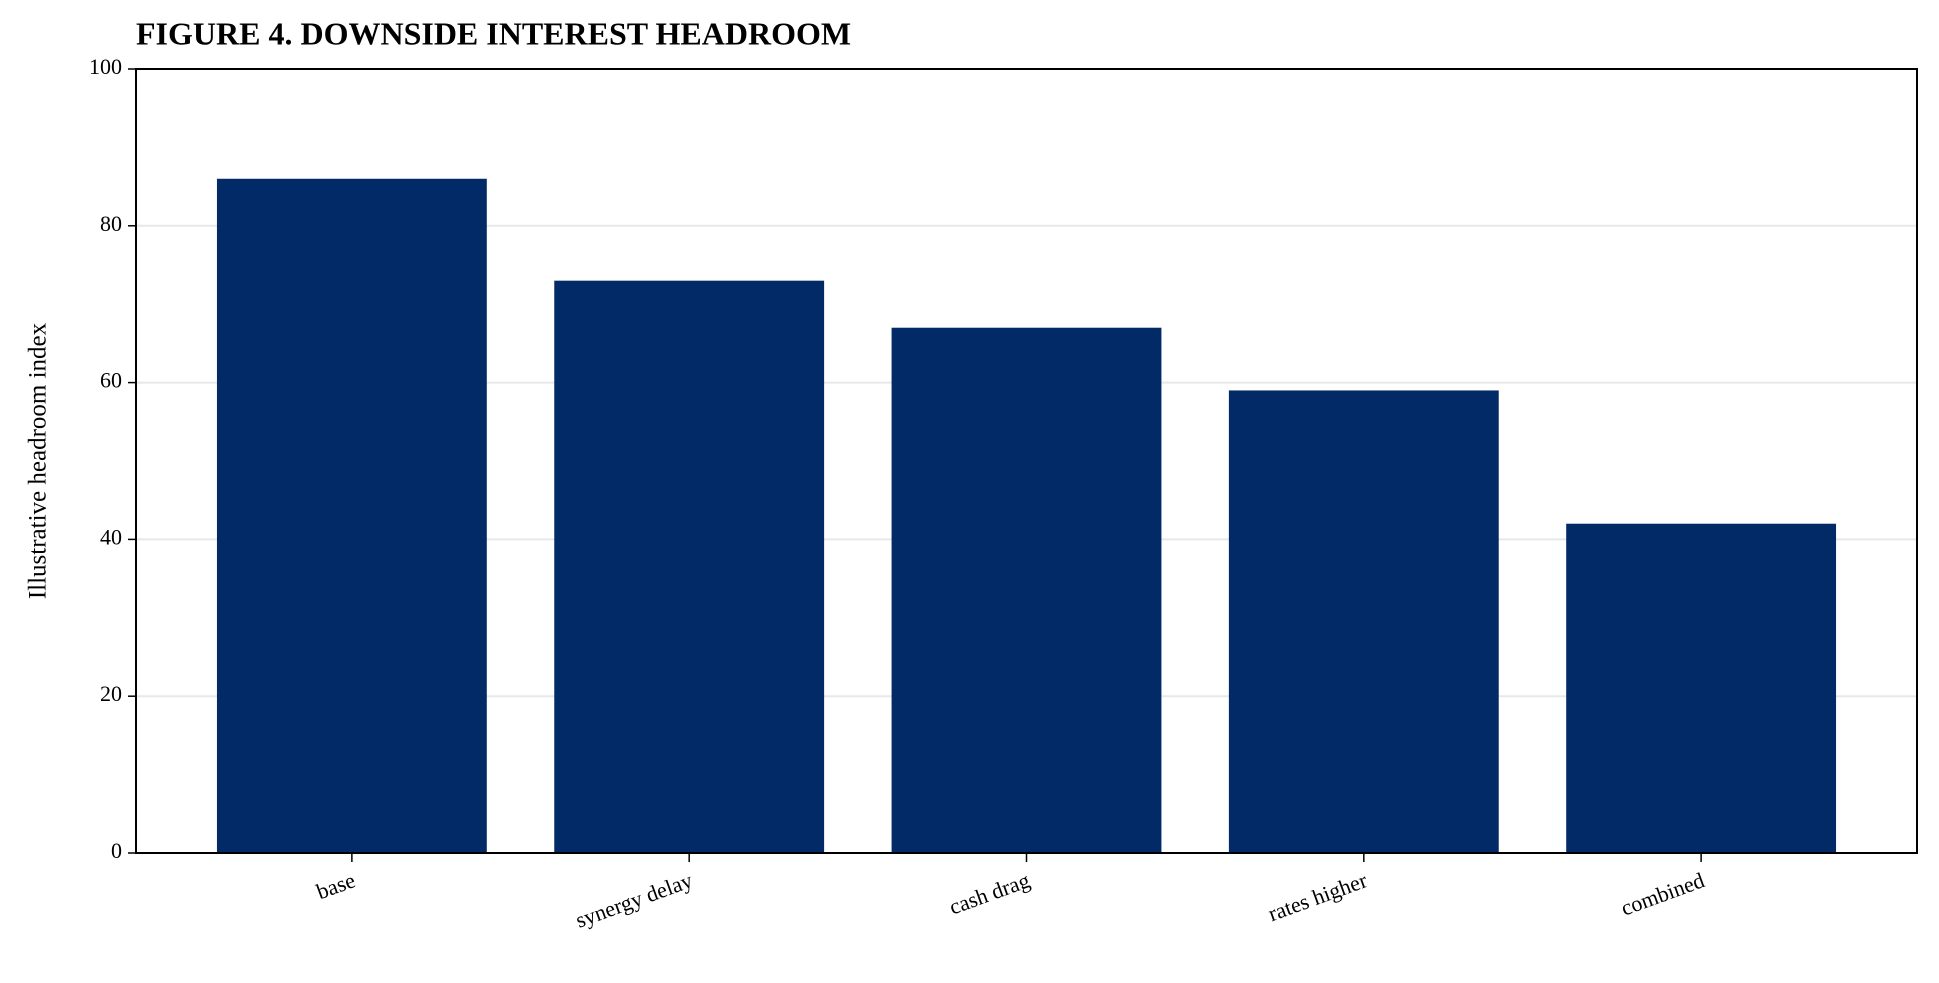 The width and height of the screenshot is (1939, 983). Describe the element at coordinates (1663, 893) in the screenshot. I see `x-tick-label: combined` at that location.